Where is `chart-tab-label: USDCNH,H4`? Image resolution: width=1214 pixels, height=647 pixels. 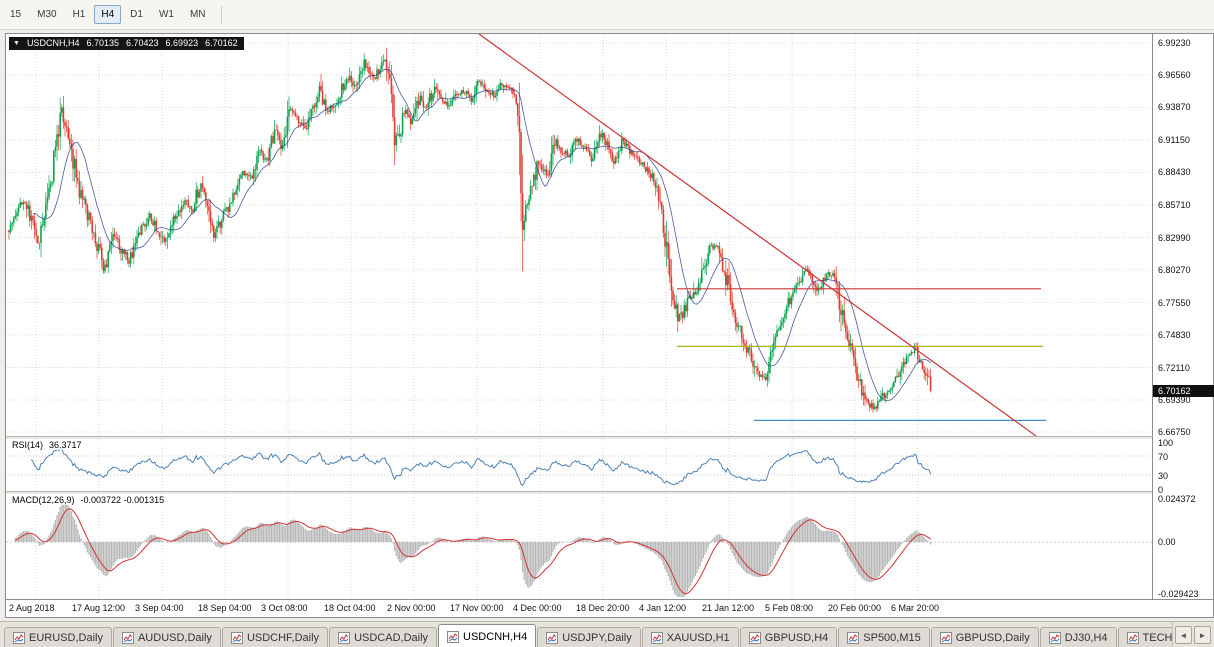 chart-tab-label: USDCNH,H4 is located at coordinates (495, 636).